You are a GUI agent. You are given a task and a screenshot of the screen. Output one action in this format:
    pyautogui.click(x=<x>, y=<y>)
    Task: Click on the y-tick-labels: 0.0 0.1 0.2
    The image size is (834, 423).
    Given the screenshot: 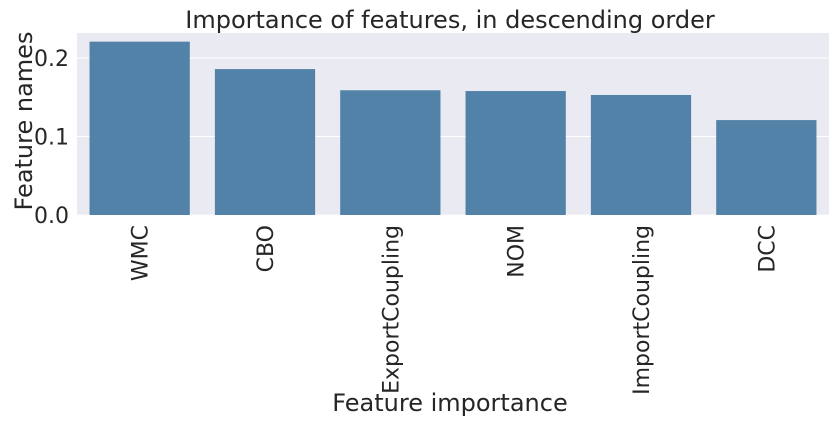 What is the action you would take?
    pyautogui.click(x=51, y=138)
    